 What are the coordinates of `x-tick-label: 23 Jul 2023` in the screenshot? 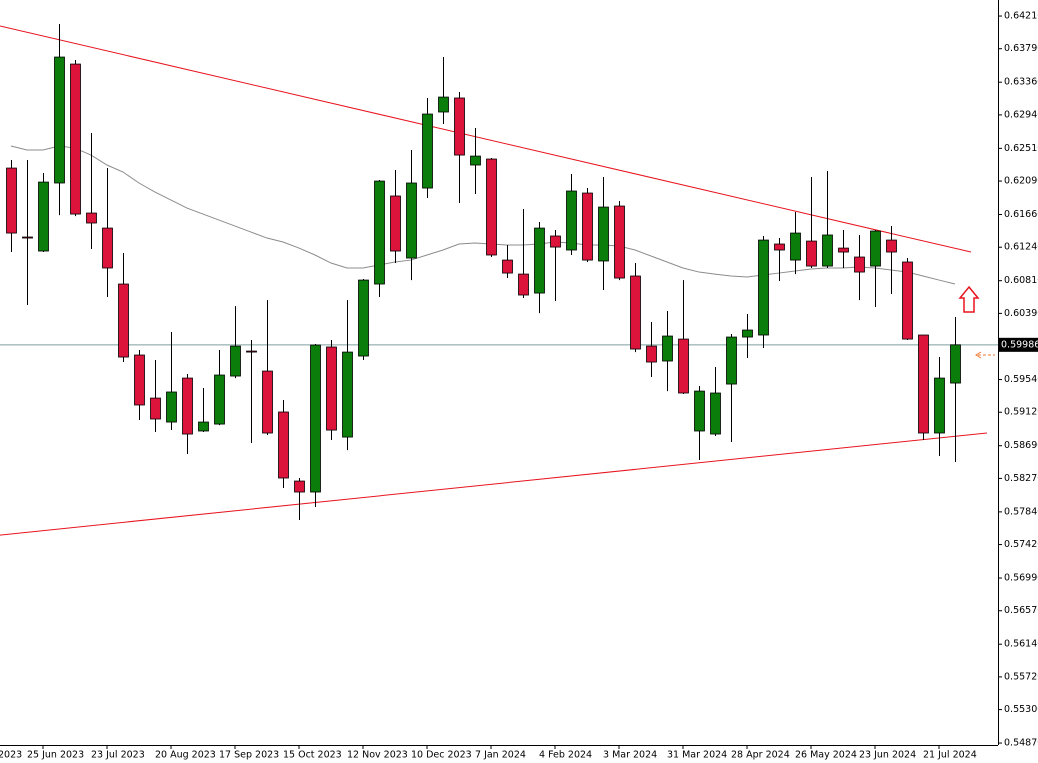 It's located at (118, 755).